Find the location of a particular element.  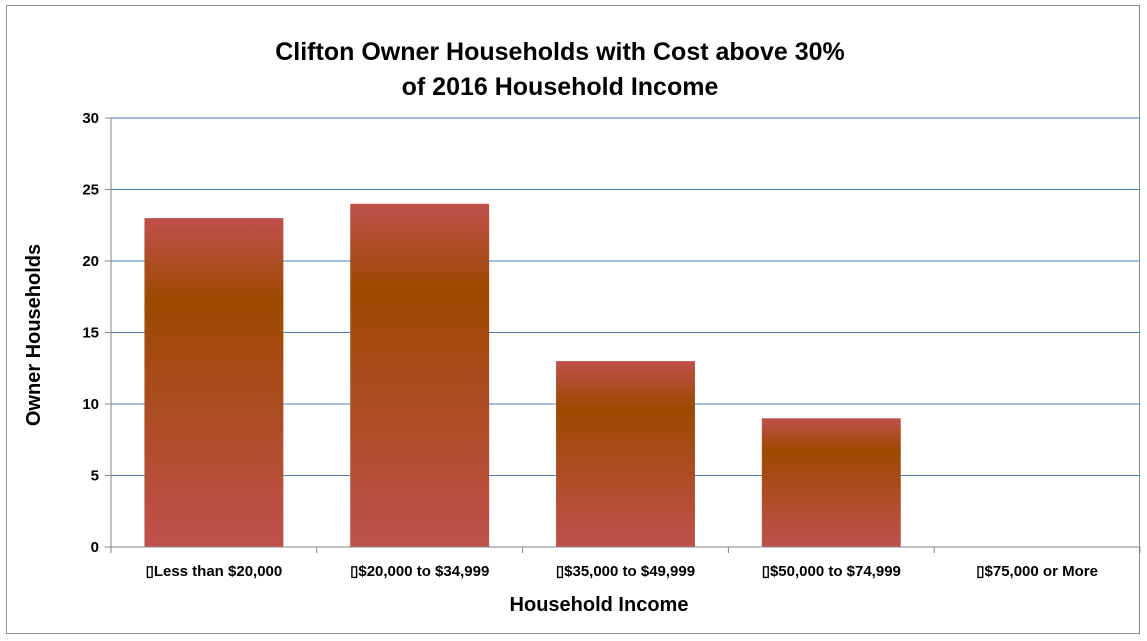

y-tick-label: 30 is located at coordinates (90, 118).